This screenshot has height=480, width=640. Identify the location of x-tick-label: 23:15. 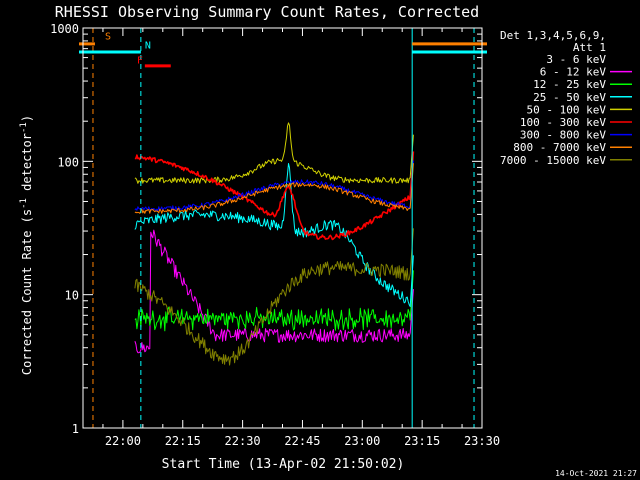
(422, 441).